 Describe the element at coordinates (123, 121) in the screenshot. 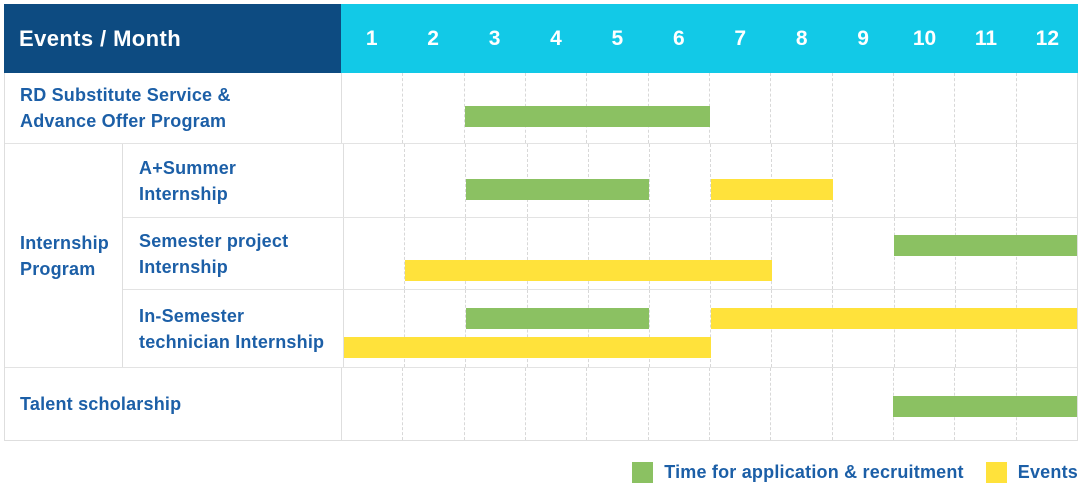

I see `row-label-rd-substitute-service-line-2: Advance Offer Program` at that location.